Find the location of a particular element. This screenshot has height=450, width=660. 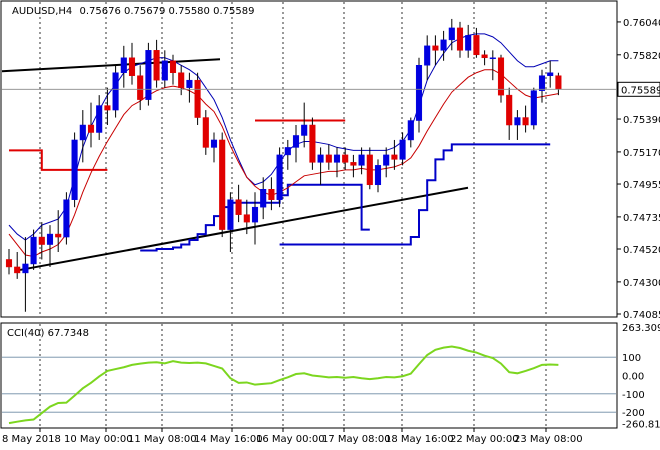

cci-tick-label: -260.8119 is located at coordinates (641, 424).